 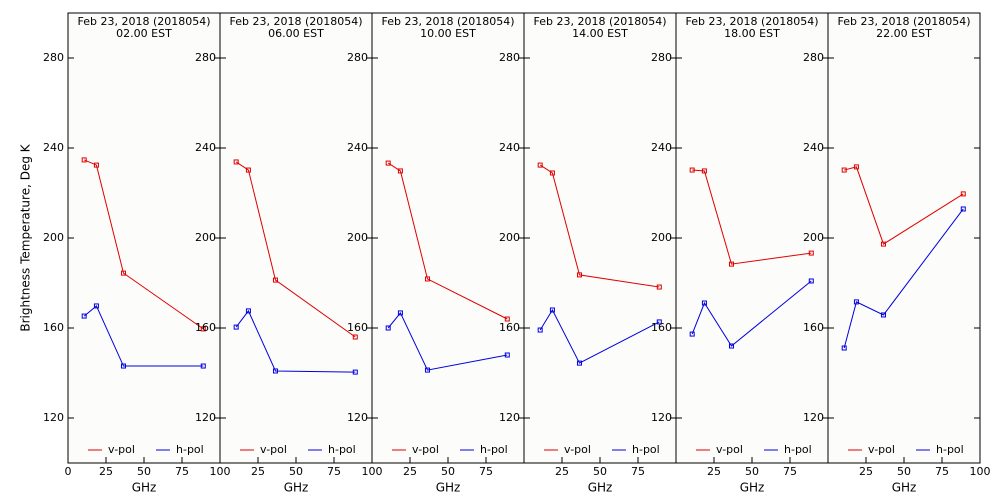 What do you see at coordinates (904, 33) in the screenshot?
I see `panel-subtitle: 22.00 EST` at bounding box center [904, 33].